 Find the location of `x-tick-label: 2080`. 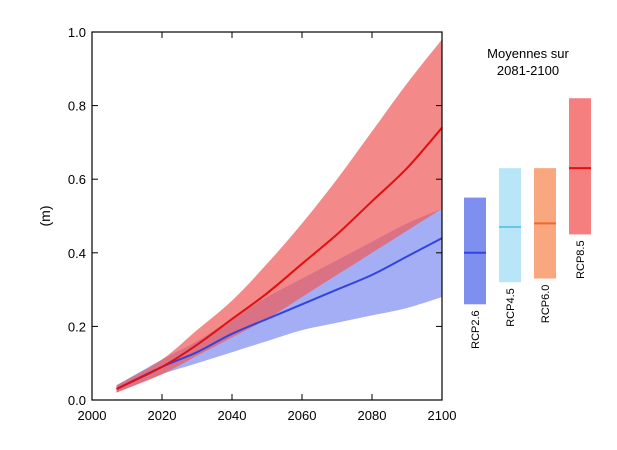

x-tick-label: 2080 is located at coordinates (372, 415).